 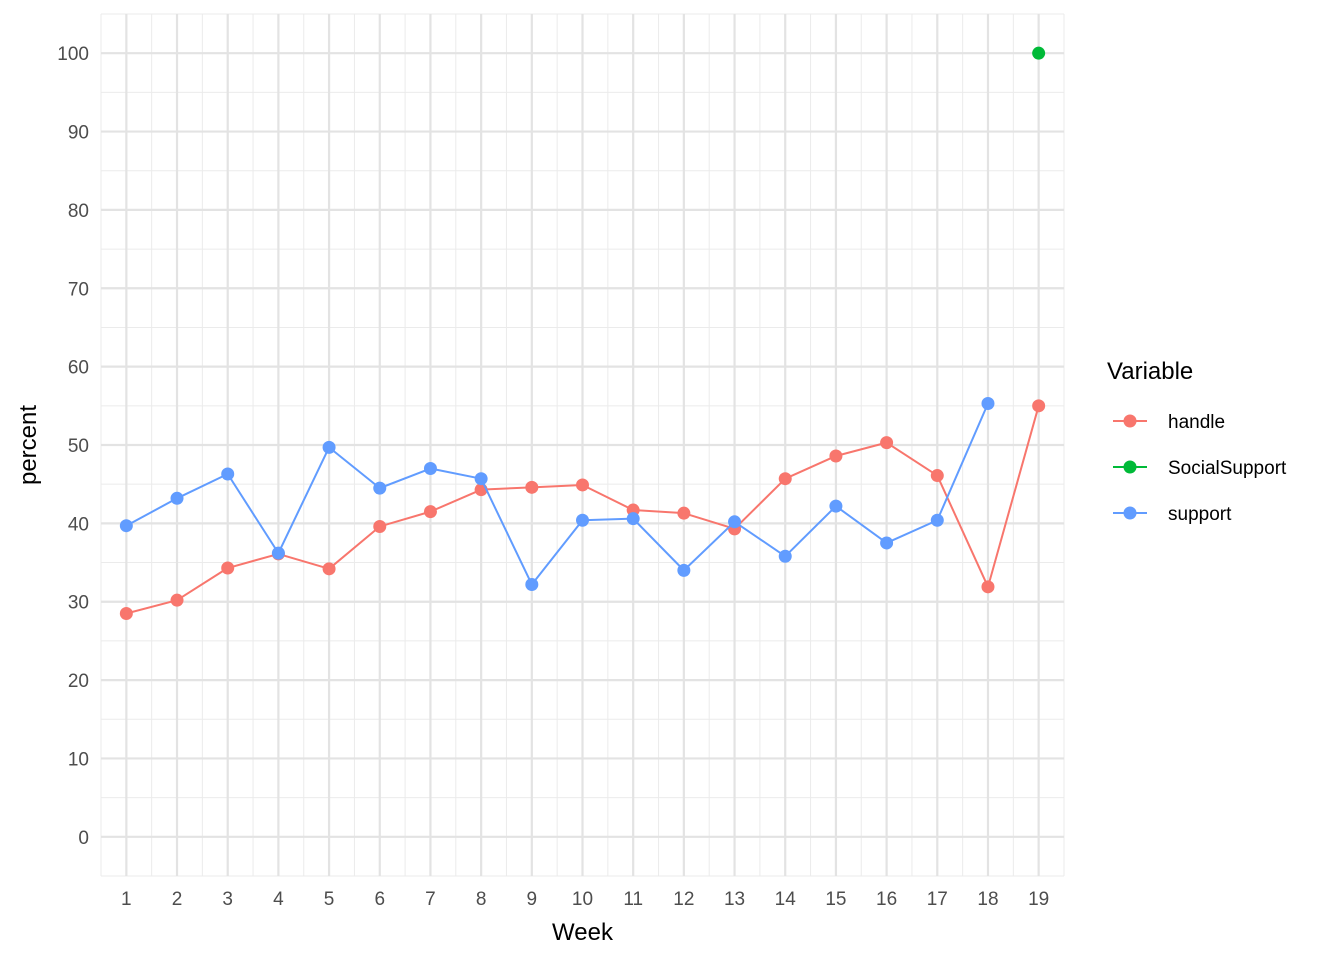 What do you see at coordinates (1150, 371) in the screenshot?
I see `legend-title: Variable` at bounding box center [1150, 371].